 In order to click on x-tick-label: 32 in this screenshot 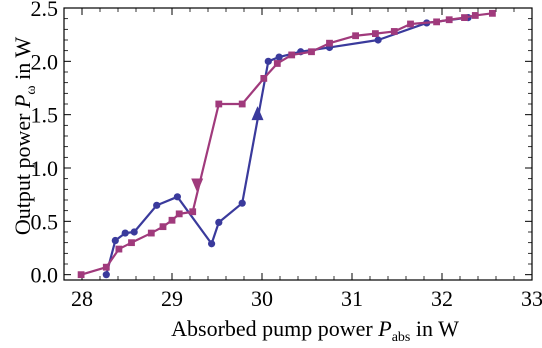, I will do `click(442, 298)`.